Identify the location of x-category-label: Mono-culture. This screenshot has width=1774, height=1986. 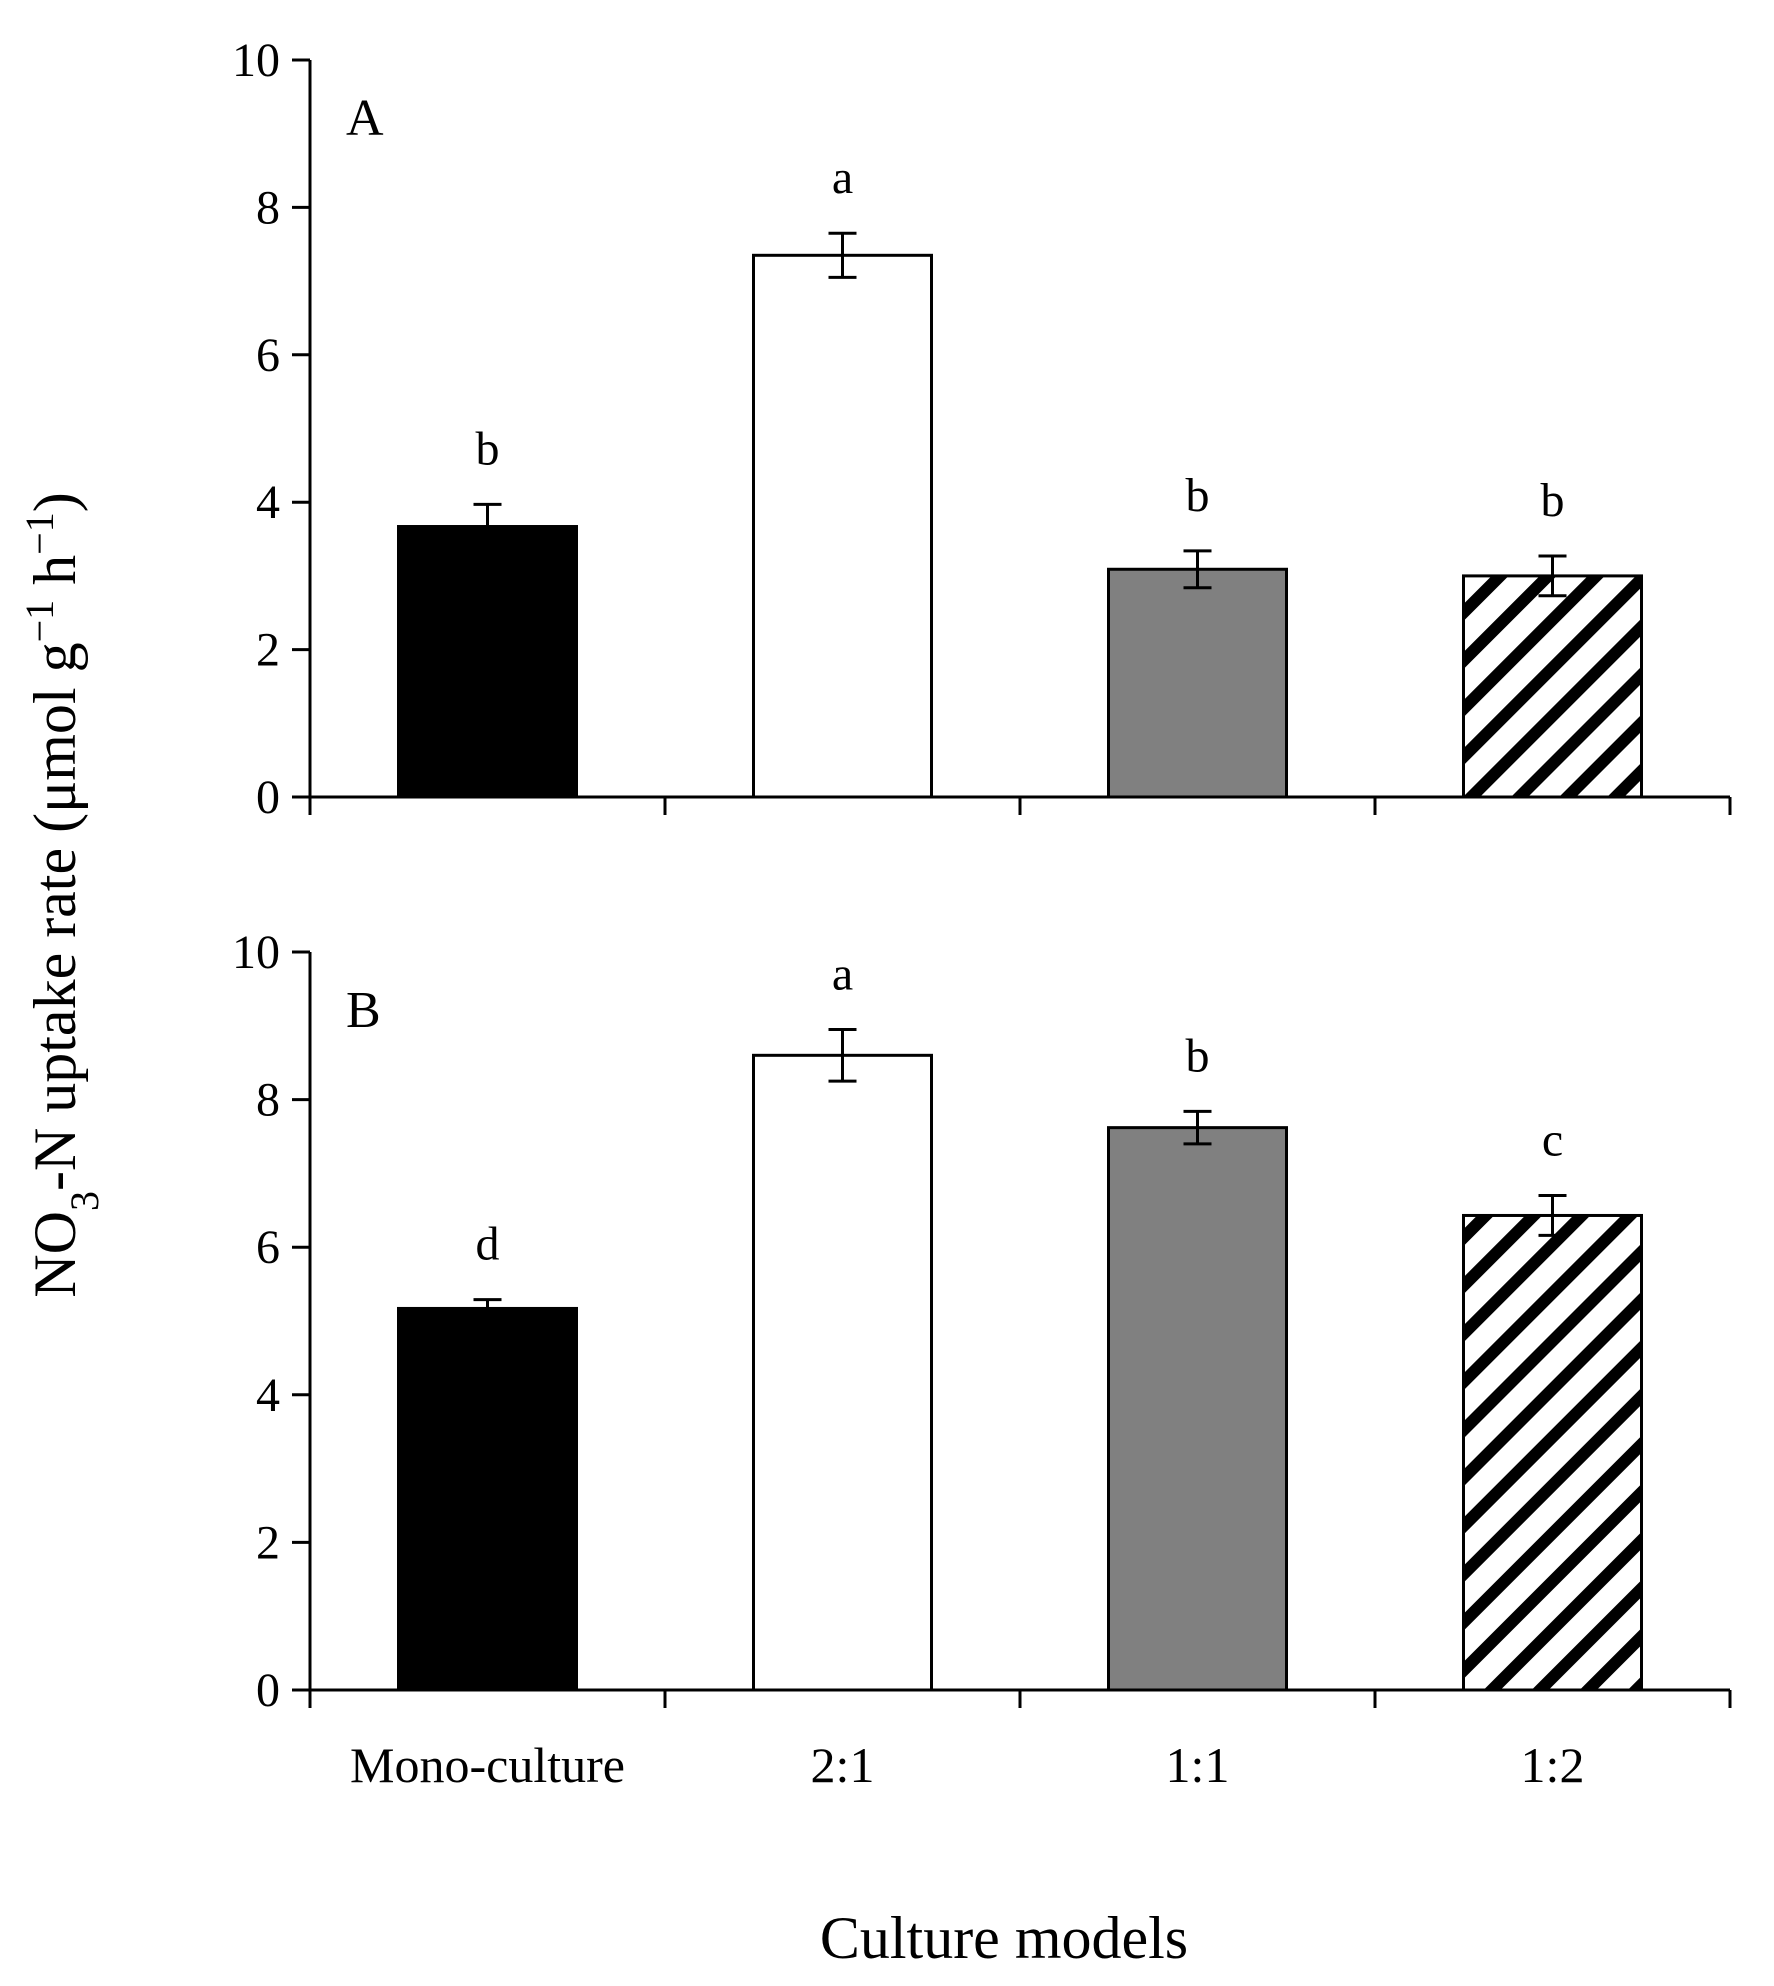
(487, 1765).